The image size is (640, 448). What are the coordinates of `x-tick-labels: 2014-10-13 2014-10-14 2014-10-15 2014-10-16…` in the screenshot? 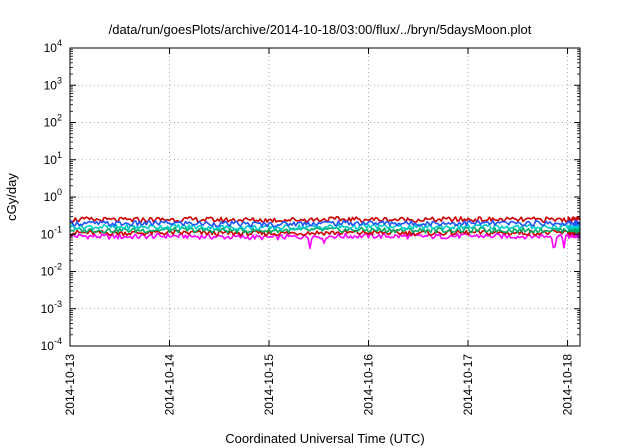 It's located at (319, 385).